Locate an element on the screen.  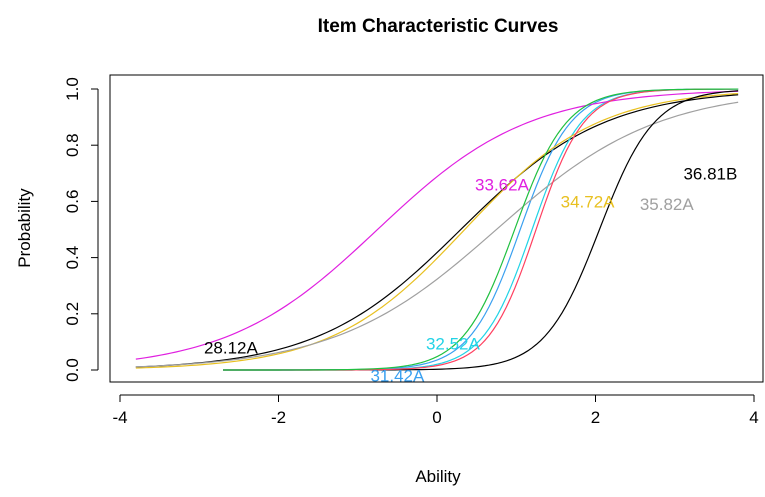
x-tick-label: 4 is located at coordinates (753, 417).